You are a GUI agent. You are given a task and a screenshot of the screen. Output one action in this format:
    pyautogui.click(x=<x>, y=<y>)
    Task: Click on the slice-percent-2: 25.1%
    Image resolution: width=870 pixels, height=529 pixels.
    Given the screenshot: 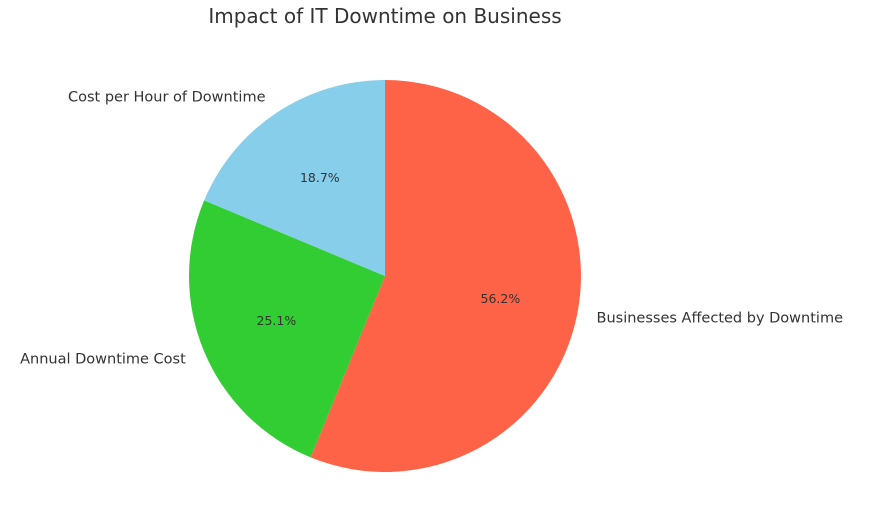 What is the action you would take?
    pyautogui.click(x=277, y=320)
    